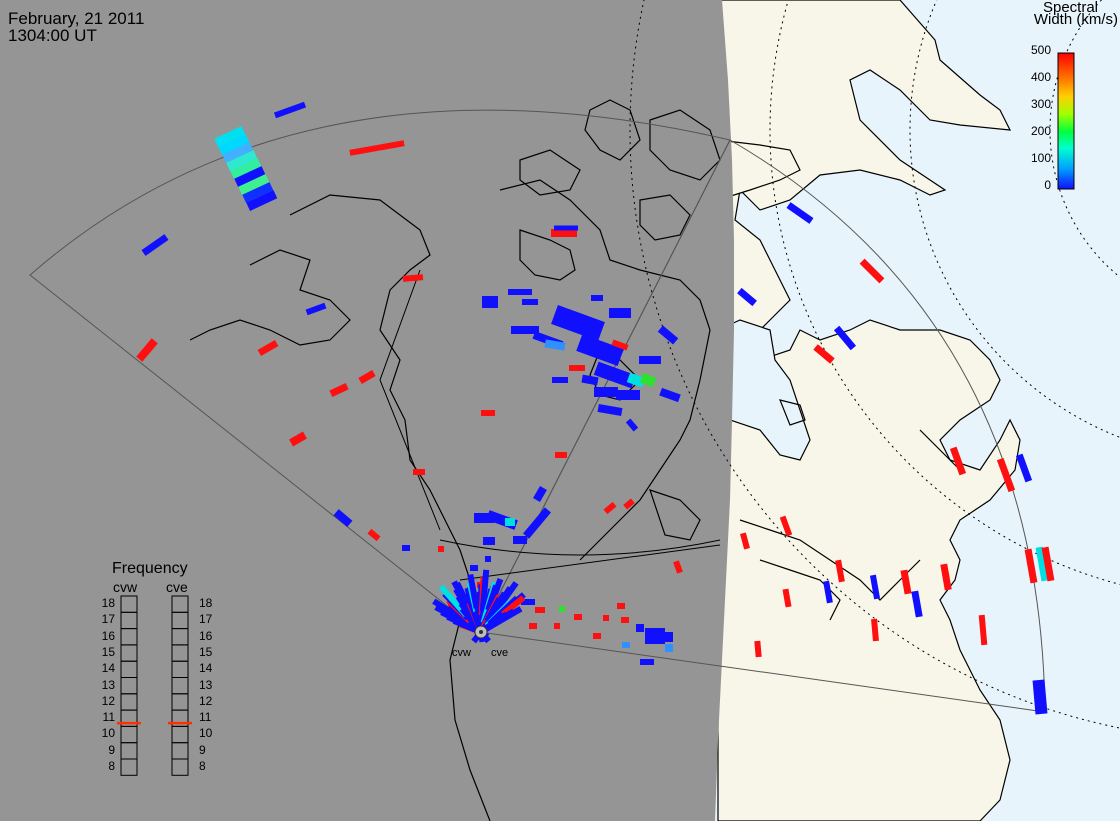  I want to click on frequency-scale-label: 17, so click(206, 619).